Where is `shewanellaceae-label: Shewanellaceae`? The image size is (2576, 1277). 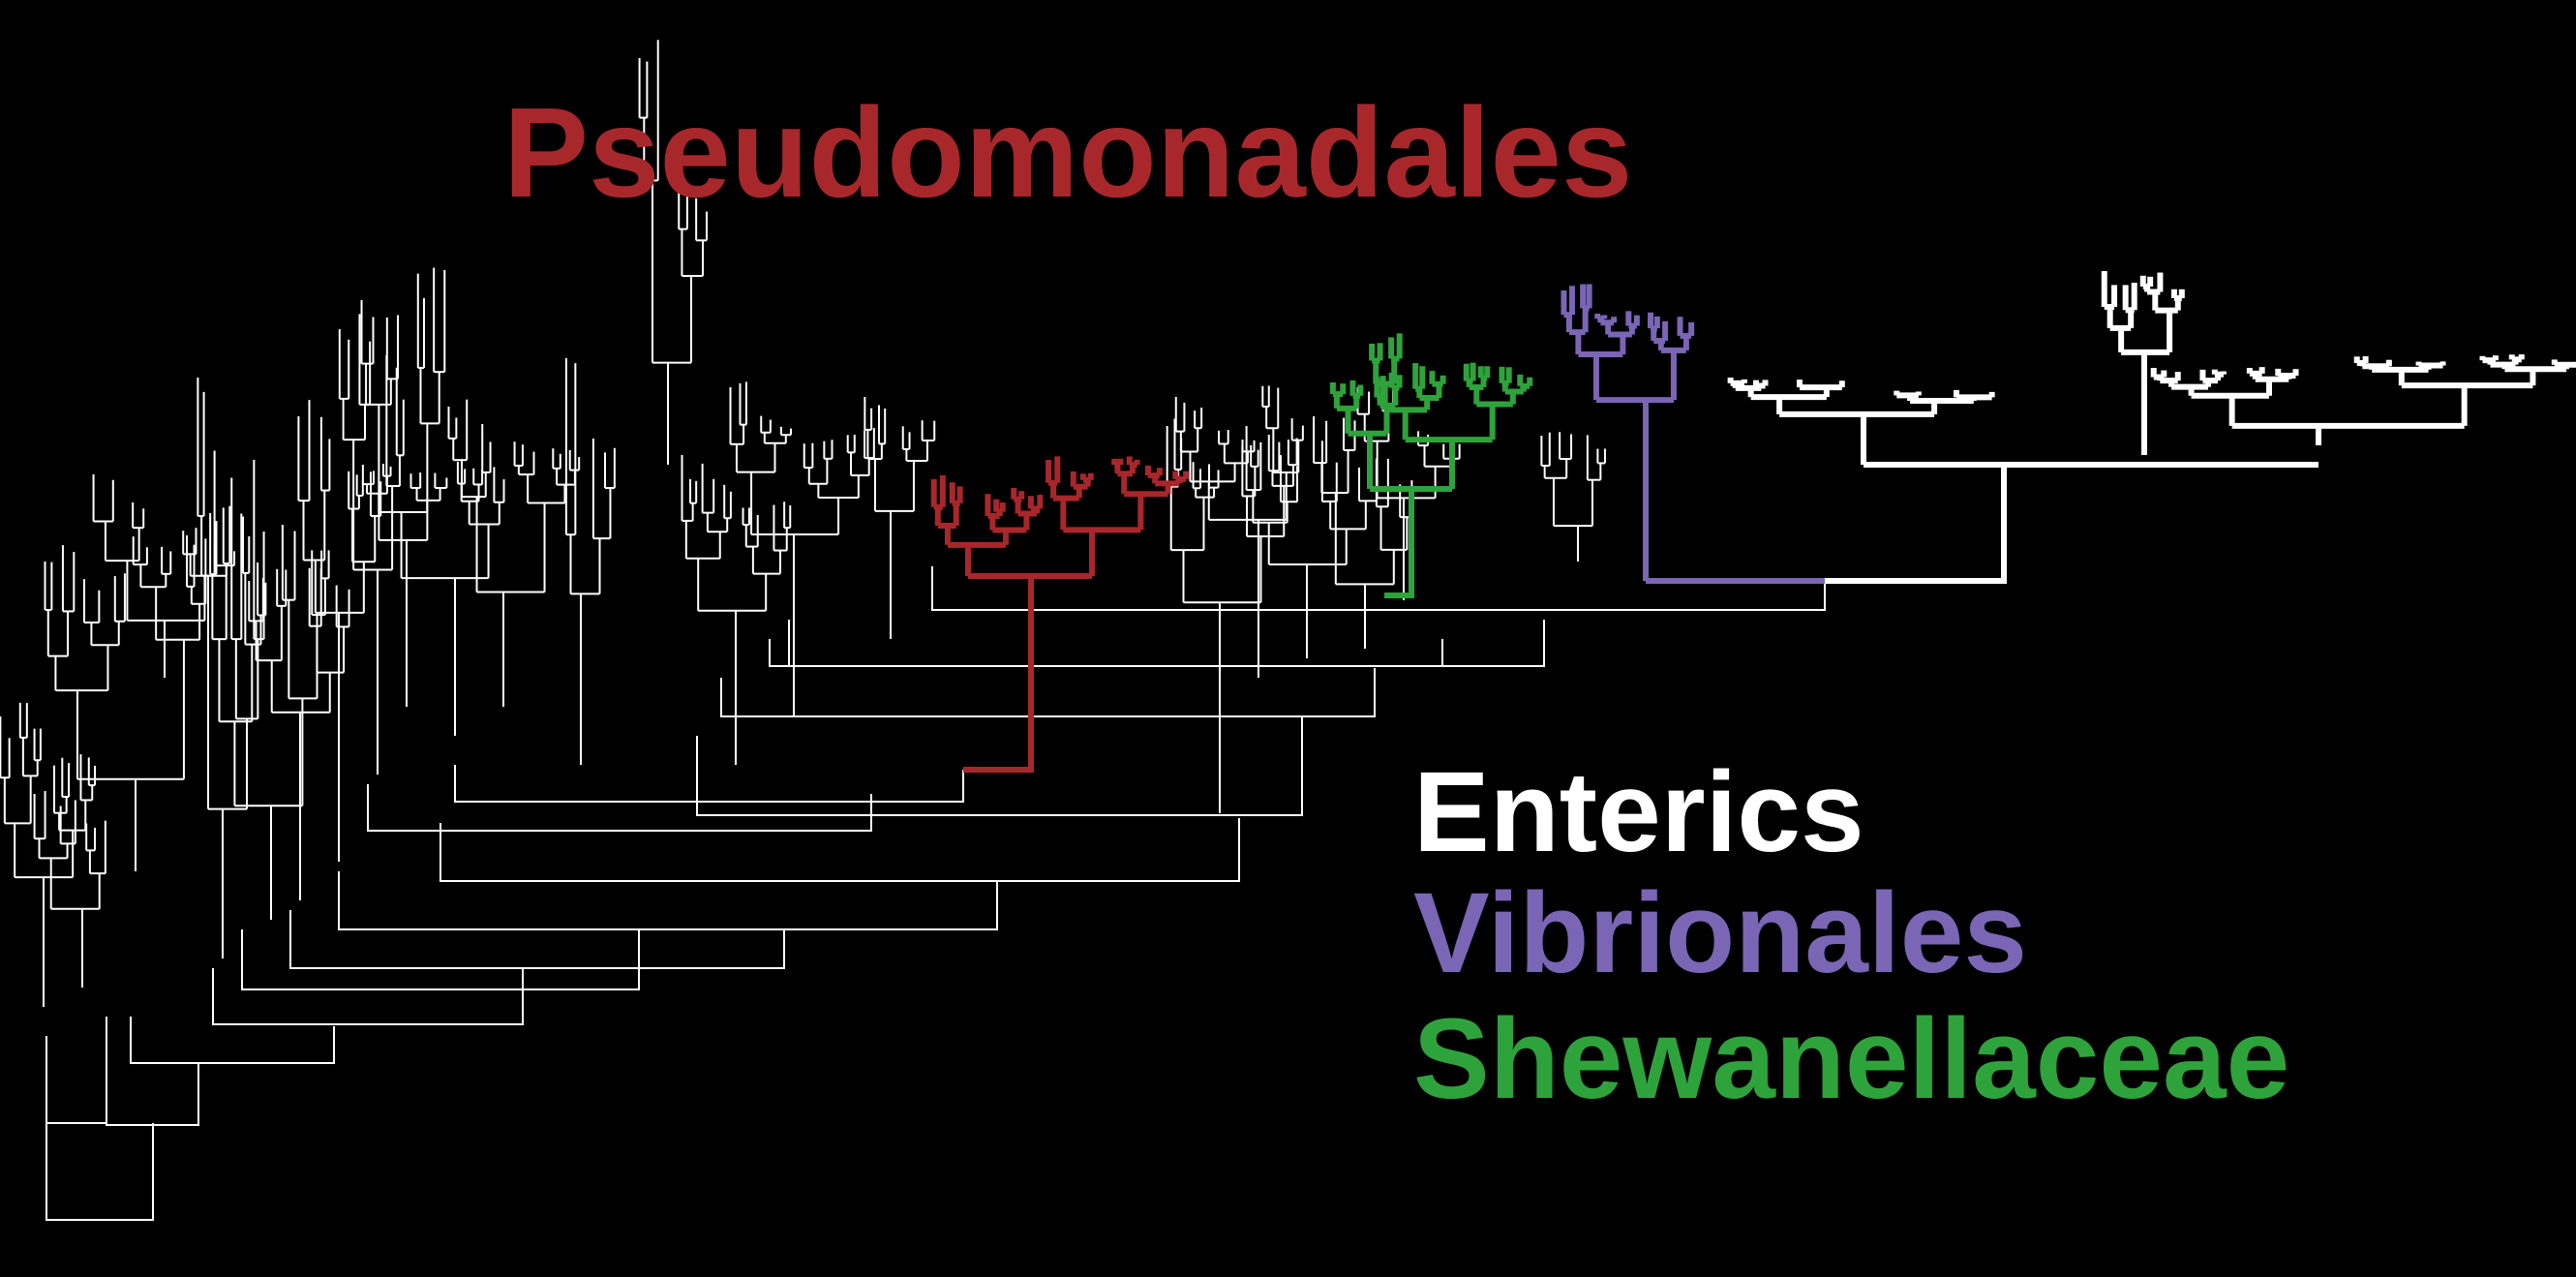
shewanellaceae-label: Shewanellaceae is located at coordinates (1851, 1059).